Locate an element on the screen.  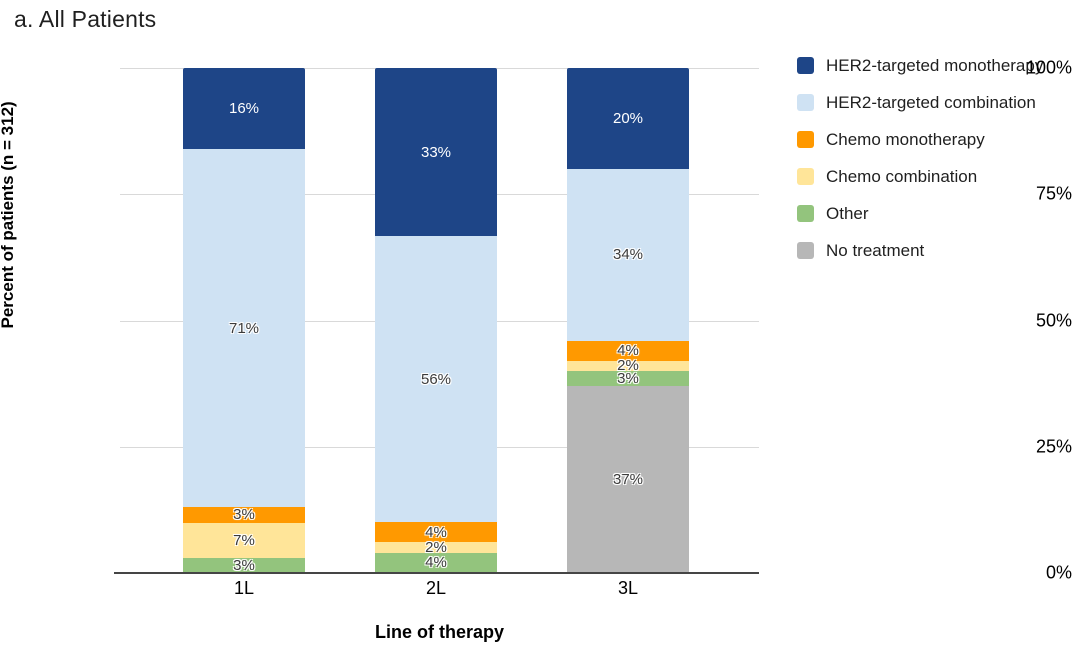
segment-value-label: 34% is located at coordinates (628, 255).